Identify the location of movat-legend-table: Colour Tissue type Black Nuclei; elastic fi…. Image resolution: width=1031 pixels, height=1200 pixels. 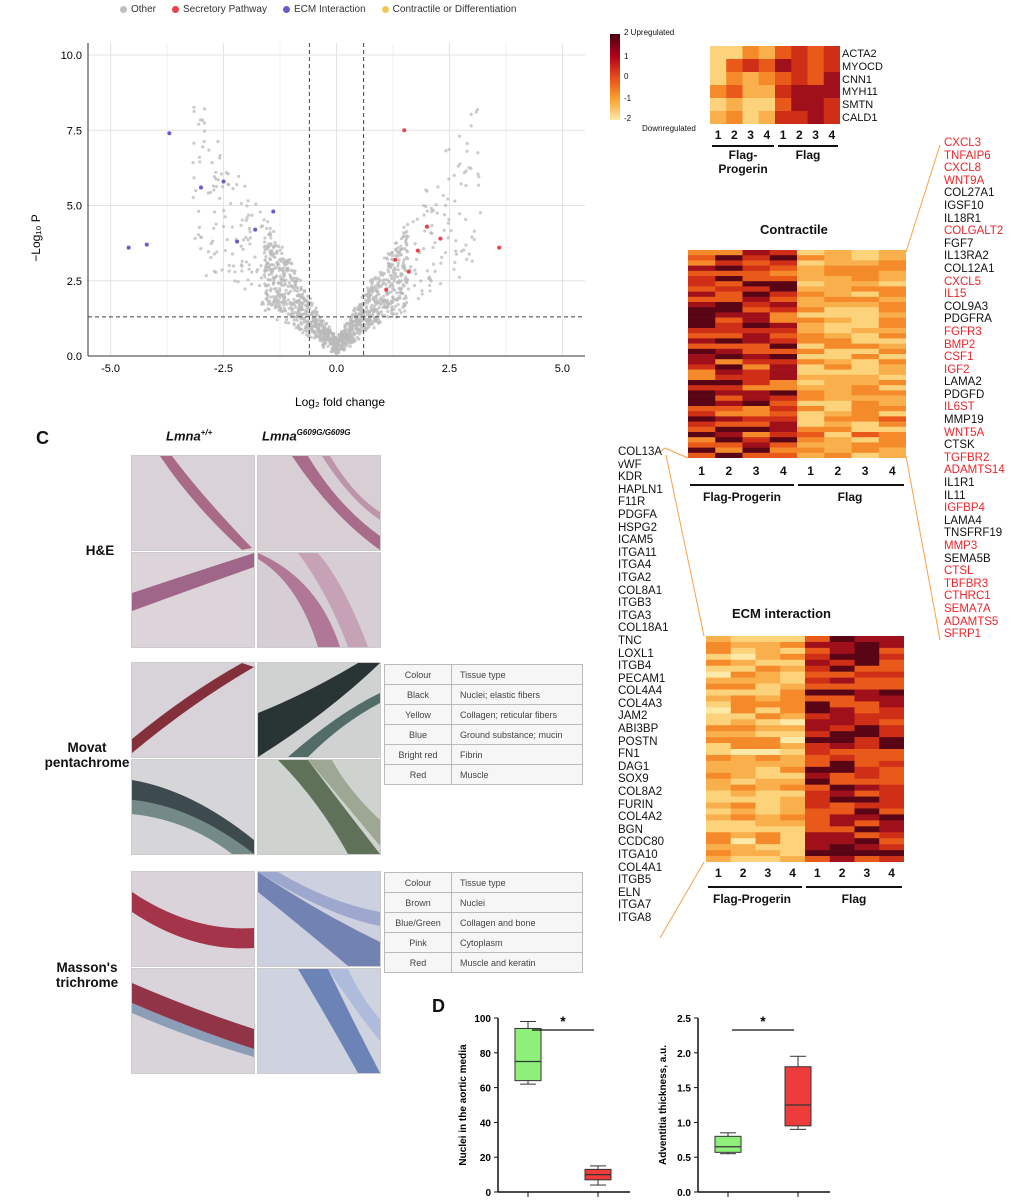
(483, 724).